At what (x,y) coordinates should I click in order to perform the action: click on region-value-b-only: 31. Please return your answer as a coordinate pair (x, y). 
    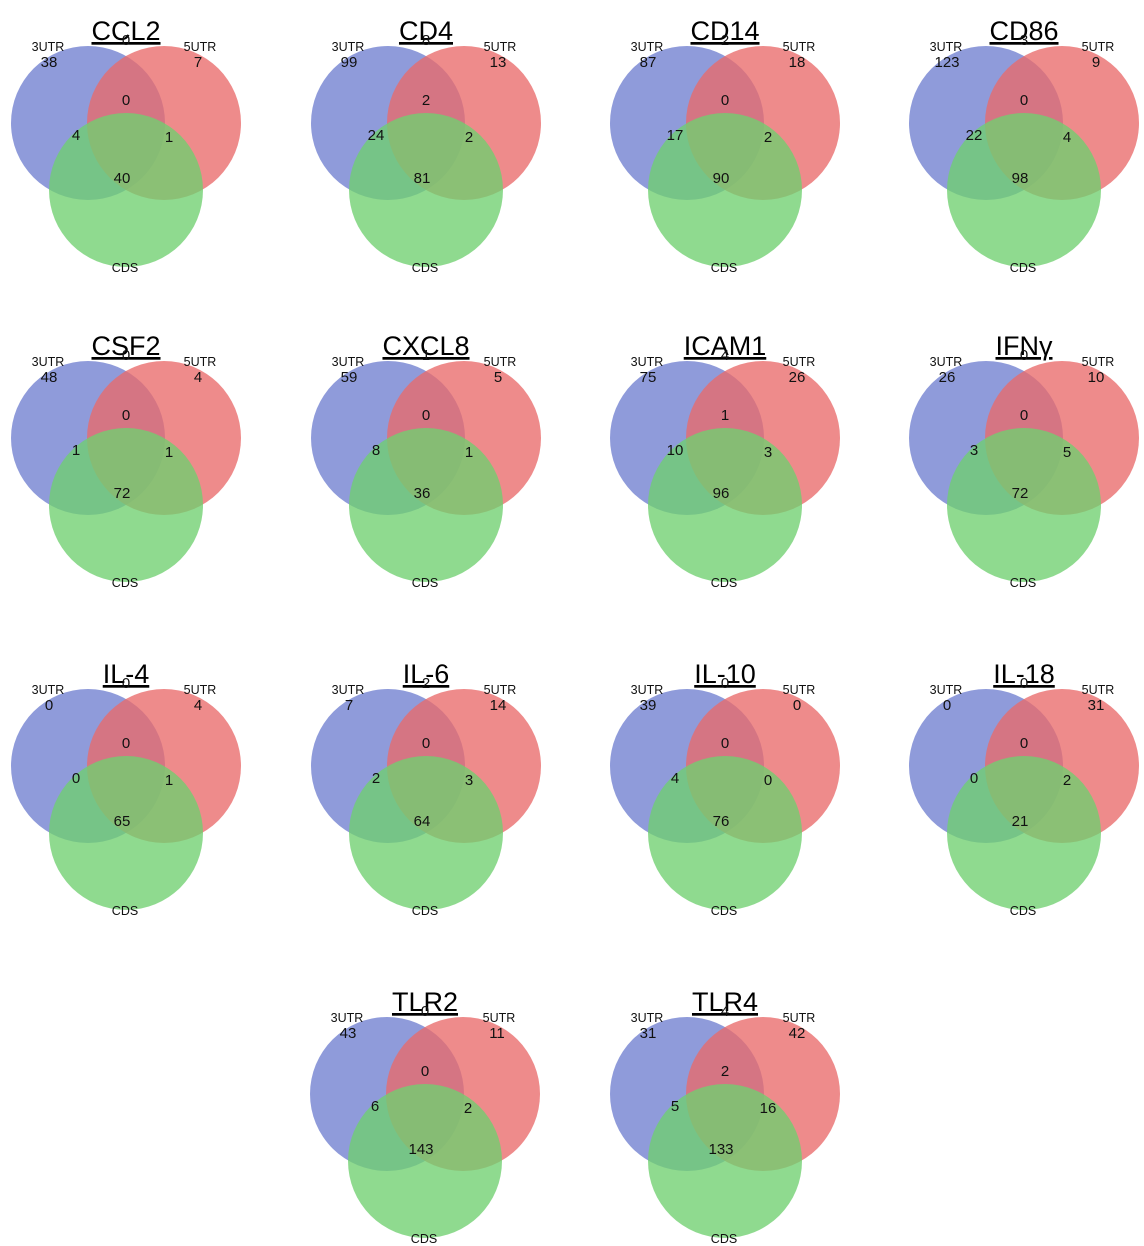
    Looking at the image, I should click on (1096, 705).